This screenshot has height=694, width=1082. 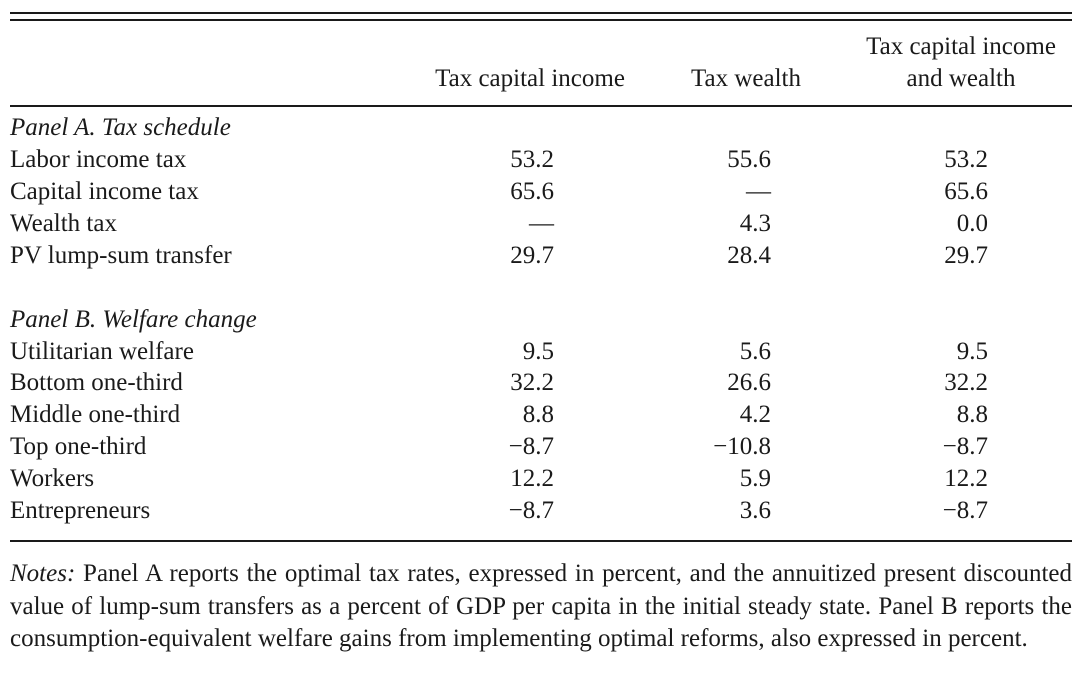 I want to click on table-cell: 3.6, so click(x=755, y=510).